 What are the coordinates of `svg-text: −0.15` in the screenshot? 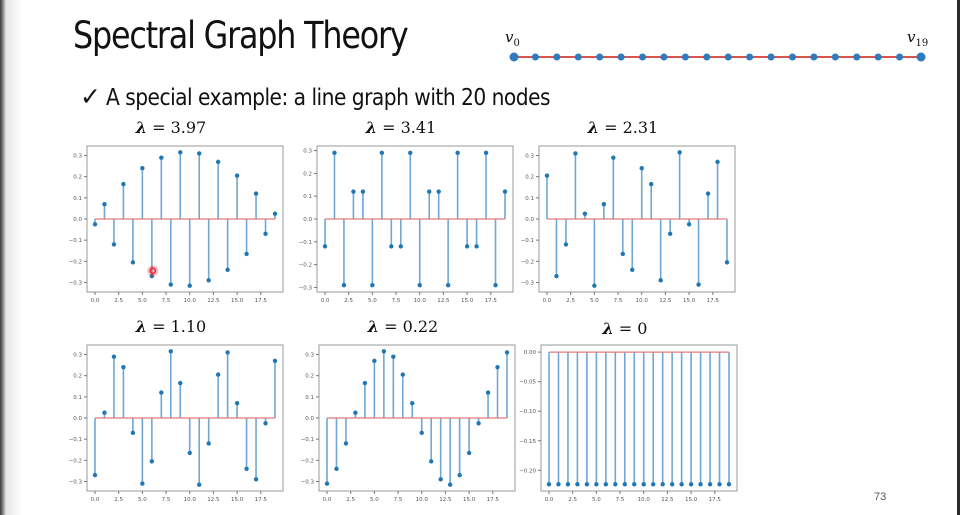 It's located at (527, 442).